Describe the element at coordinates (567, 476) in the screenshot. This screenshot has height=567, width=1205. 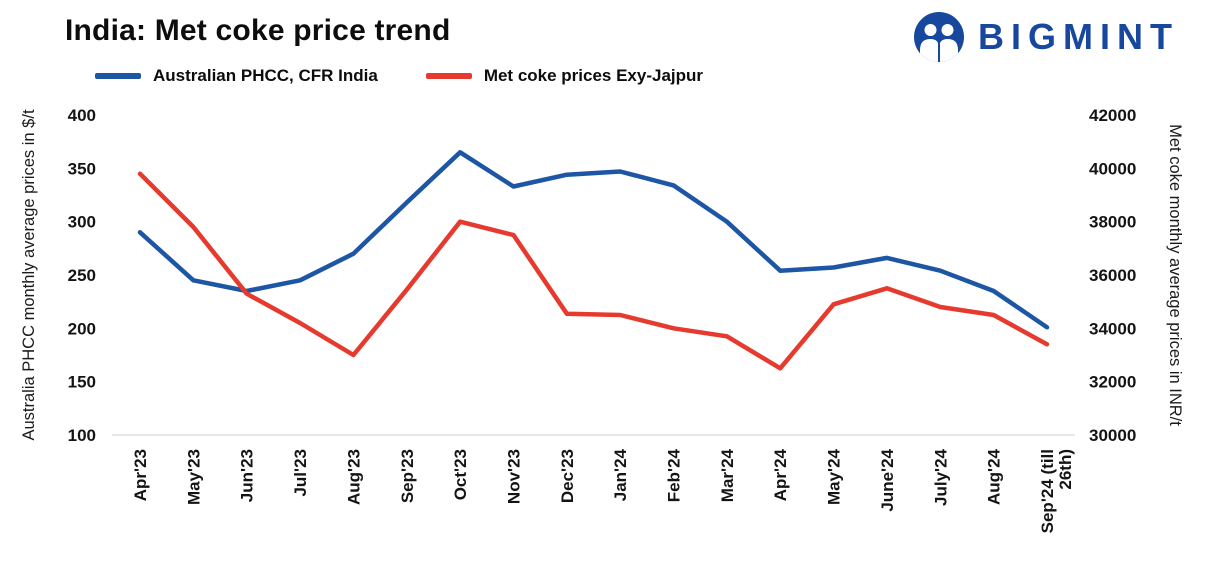
I see `x-axis-tick-label: Dec'23` at that location.